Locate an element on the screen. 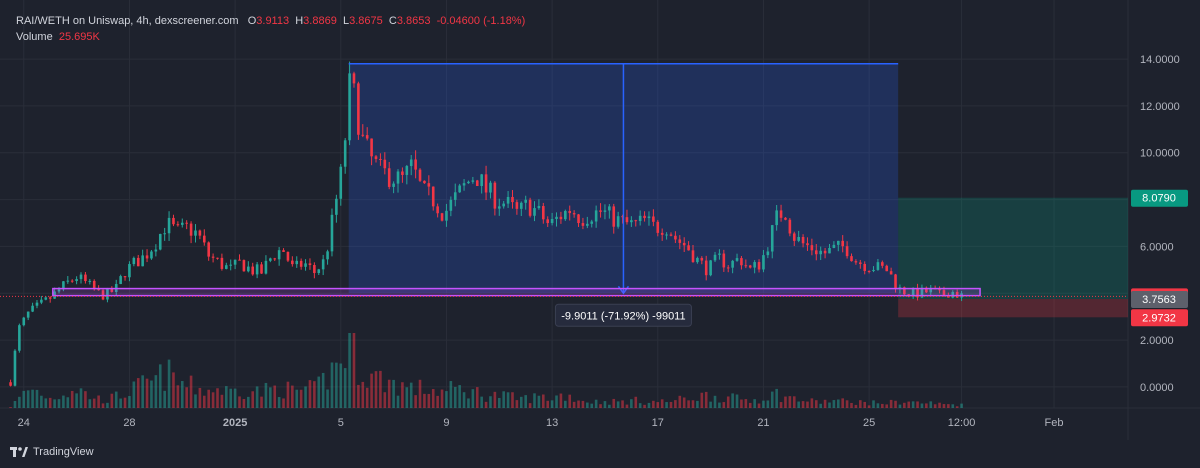  high-value: 3.8869 is located at coordinates (320, 21).